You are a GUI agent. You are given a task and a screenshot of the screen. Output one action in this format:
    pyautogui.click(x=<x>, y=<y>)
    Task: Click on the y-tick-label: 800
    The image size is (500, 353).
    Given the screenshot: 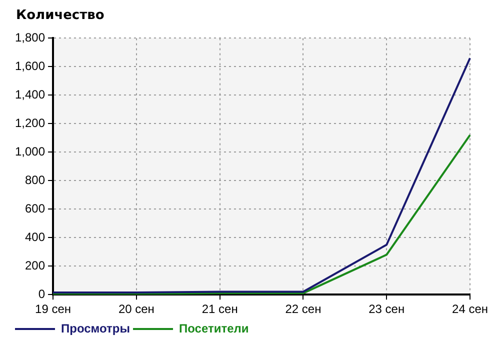 What is the action you would take?
    pyautogui.click(x=35, y=179)
    